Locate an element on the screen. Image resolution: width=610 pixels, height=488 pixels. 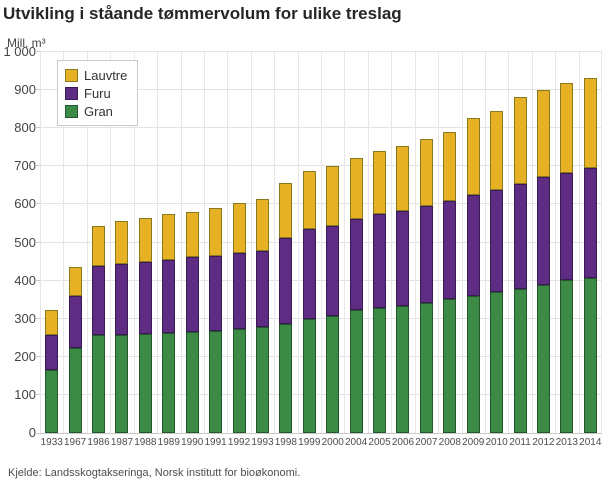
bar-segment-gran-1987 is located at coordinates (122, 383).